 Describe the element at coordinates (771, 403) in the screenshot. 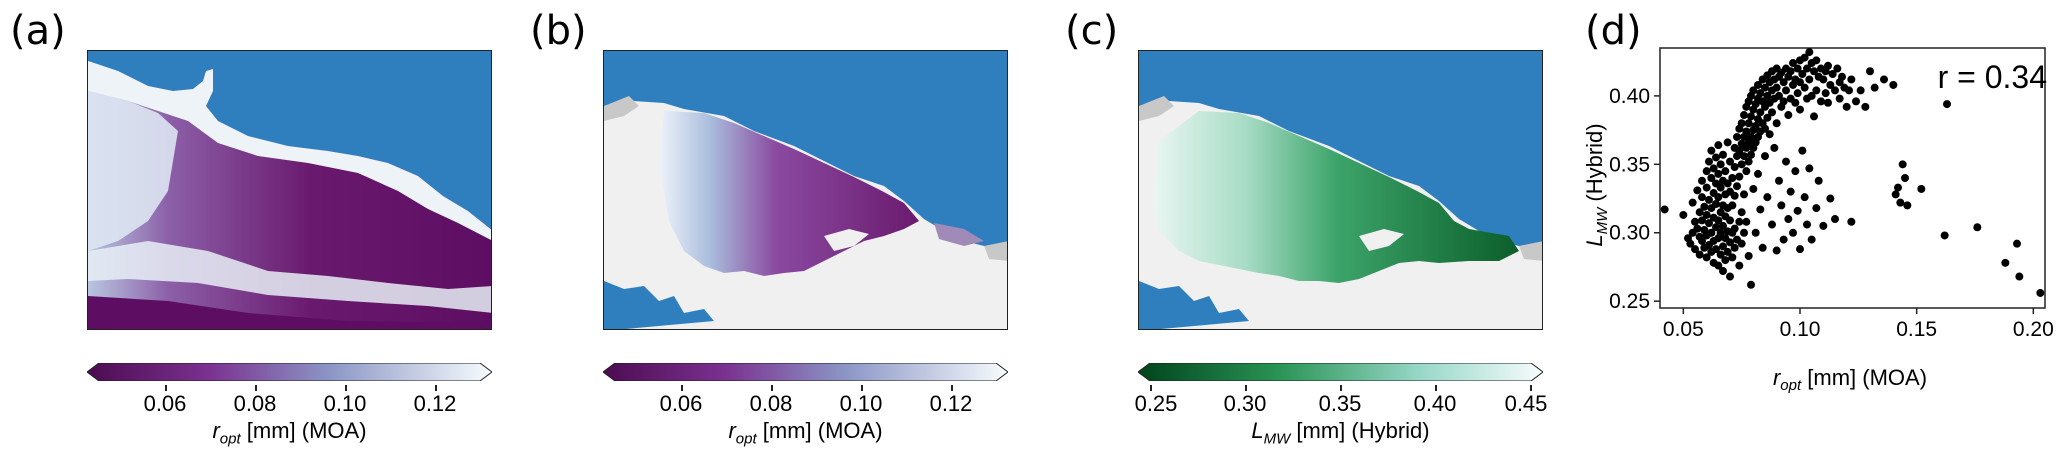

I see `cbar-b-tick: 0.08` at that location.